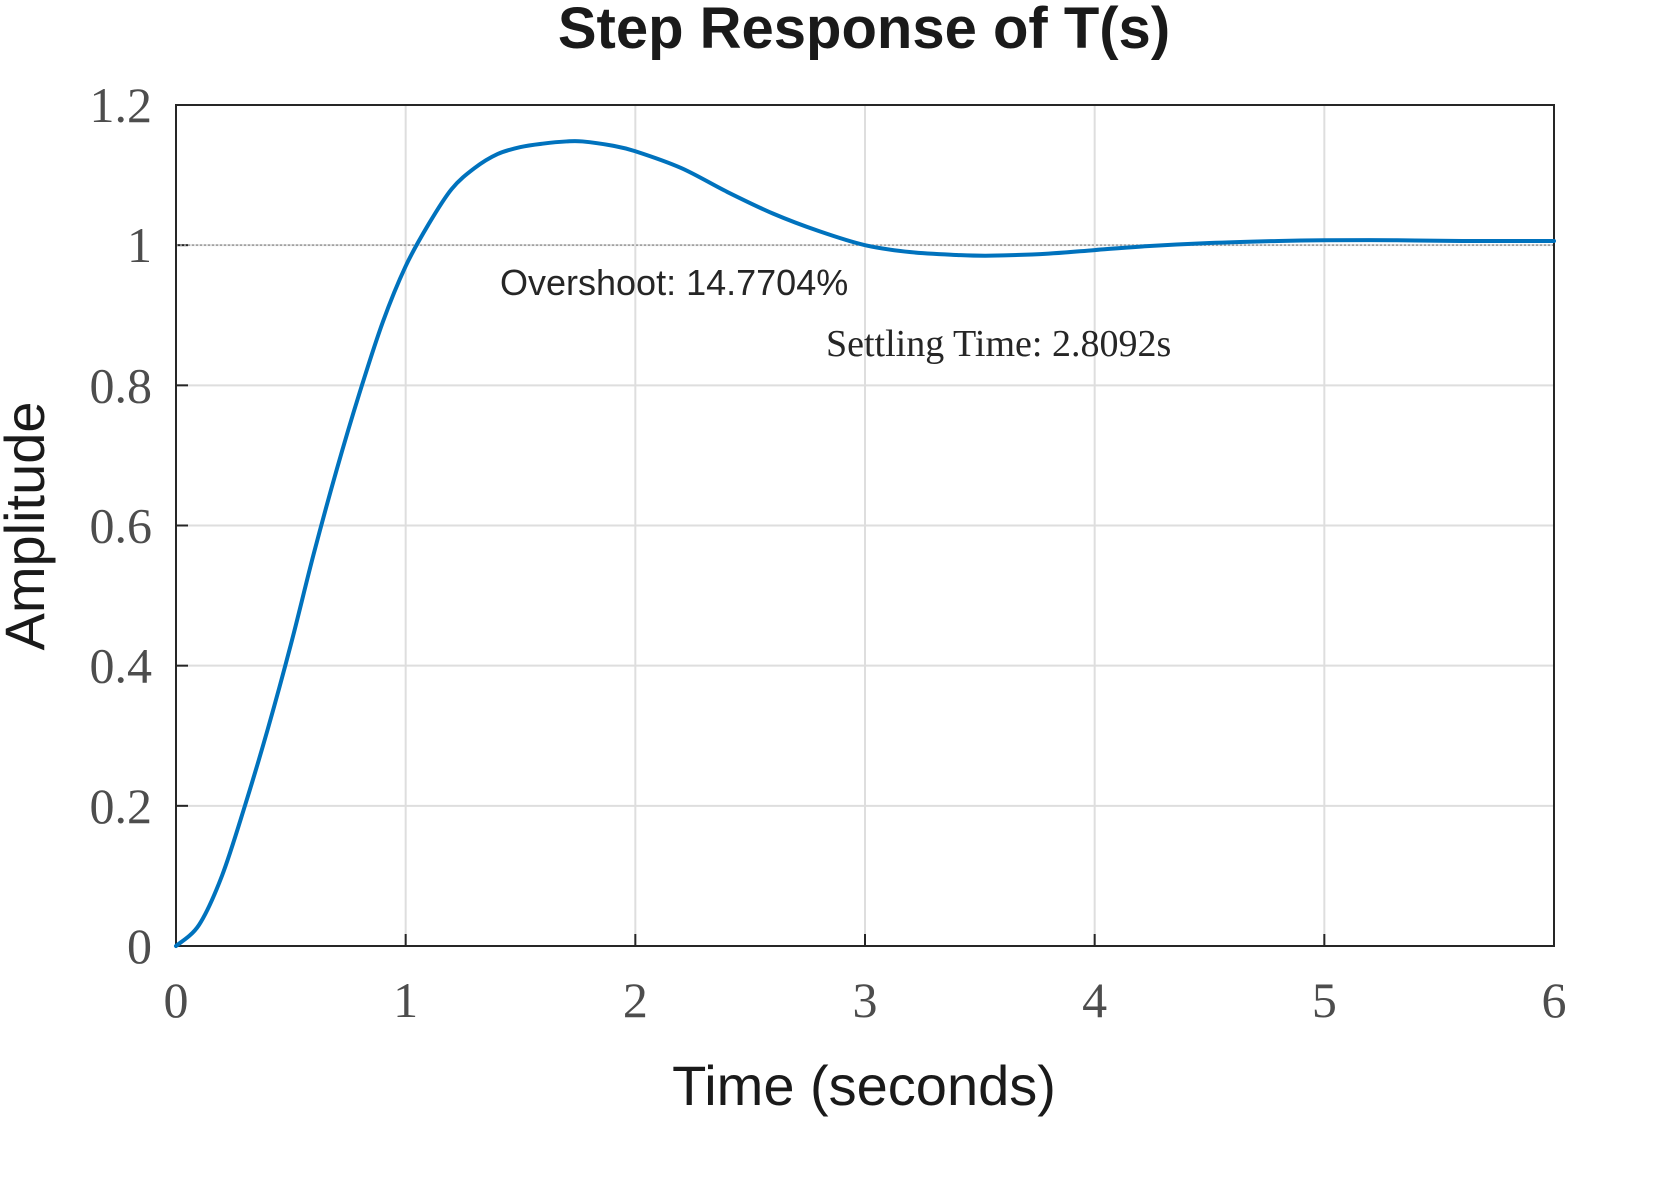  What do you see at coordinates (28, 525) in the screenshot?
I see `y-axis-label: Amplitude` at bounding box center [28, 525].